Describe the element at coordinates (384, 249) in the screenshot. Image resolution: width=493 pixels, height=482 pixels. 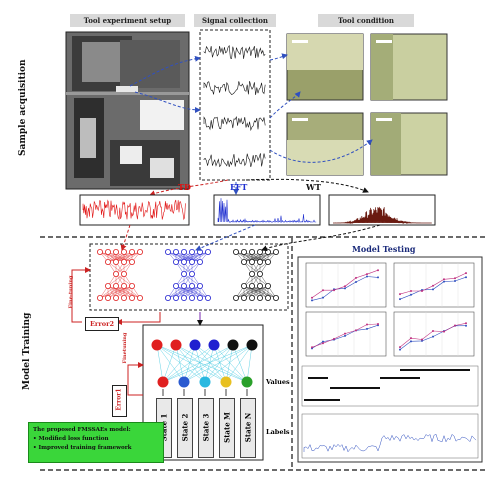
I see `label-model-testing: Model Testing` at that location.